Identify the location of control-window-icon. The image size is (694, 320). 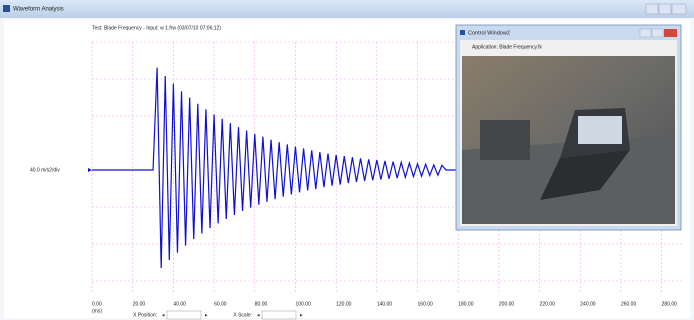
(462, 32).